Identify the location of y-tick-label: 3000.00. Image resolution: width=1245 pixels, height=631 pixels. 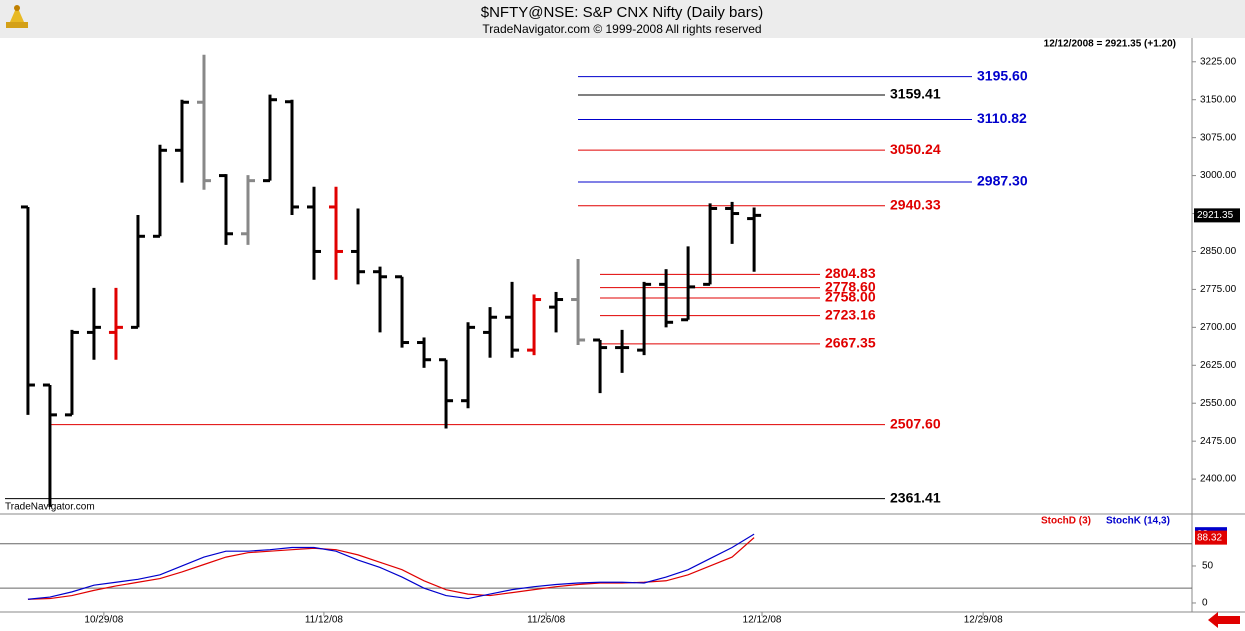
(1218, 175).